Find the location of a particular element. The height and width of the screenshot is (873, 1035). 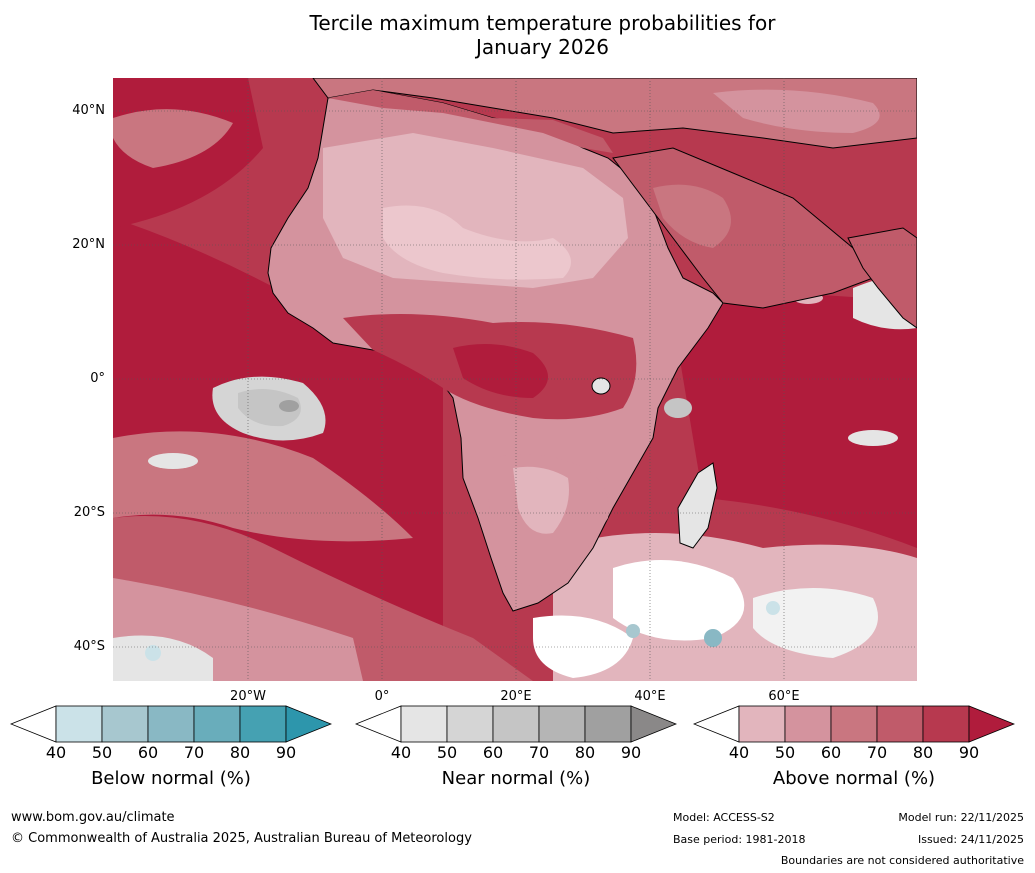

lon-label-0: 0° is located at coordinates (382, 696).